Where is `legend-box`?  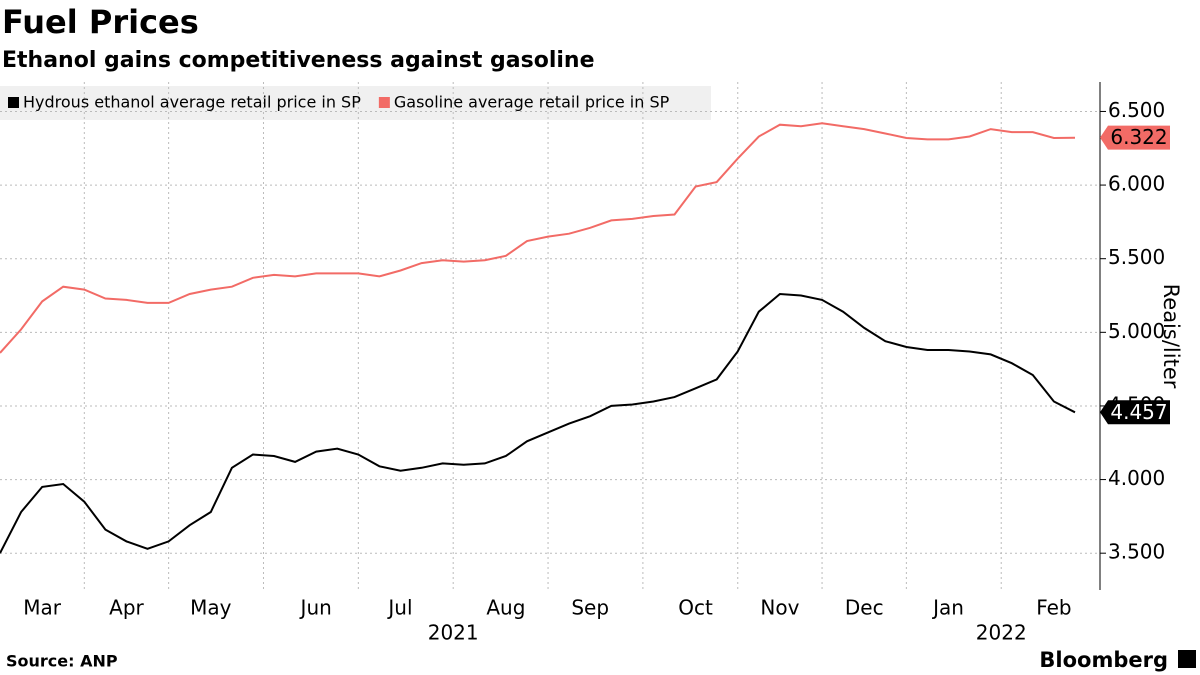 legend-box is located at coordinates (355, 103).